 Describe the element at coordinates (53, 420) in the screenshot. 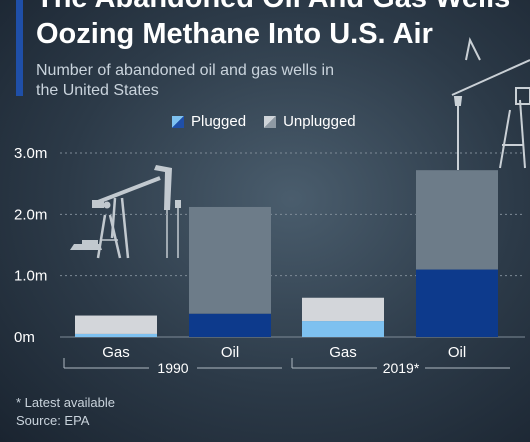

I see `source-label: Source: EPA` at that location.